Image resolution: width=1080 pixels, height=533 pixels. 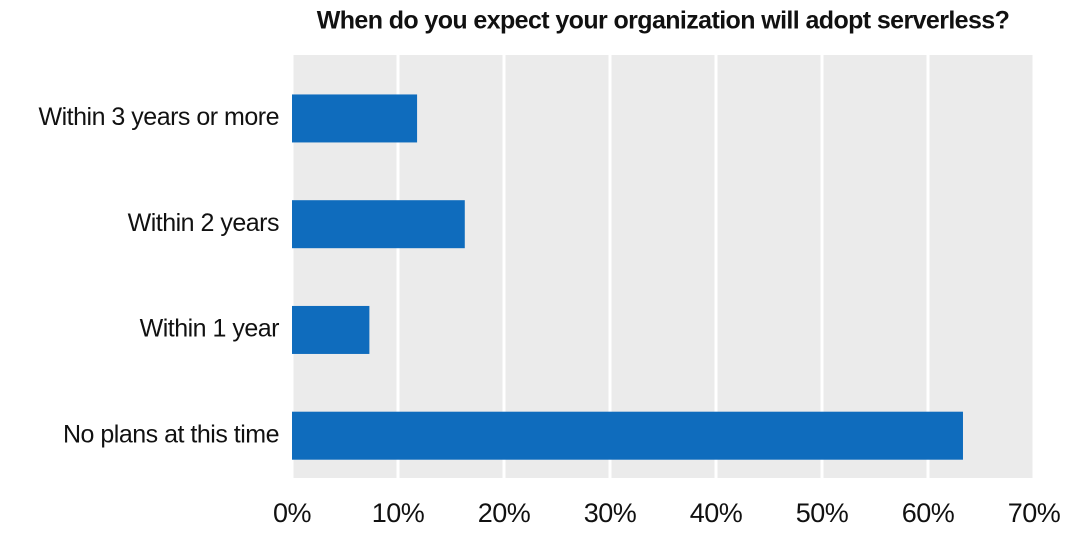 I want to click on category-label: Within 1 year, so click(x=210, y=329).